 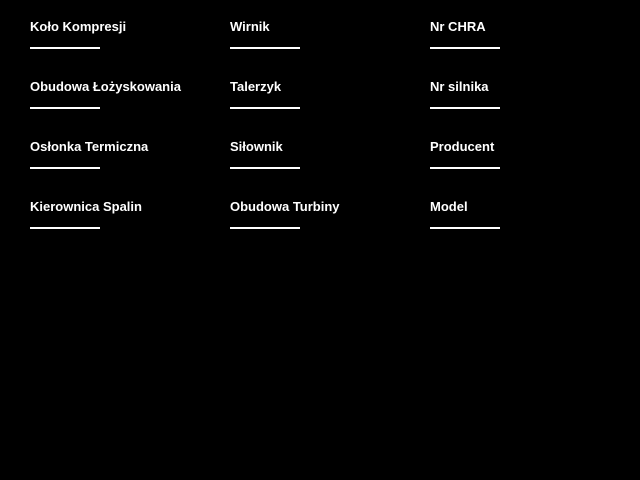 I want to click on field-model: Model, so click(x=525, y=214).